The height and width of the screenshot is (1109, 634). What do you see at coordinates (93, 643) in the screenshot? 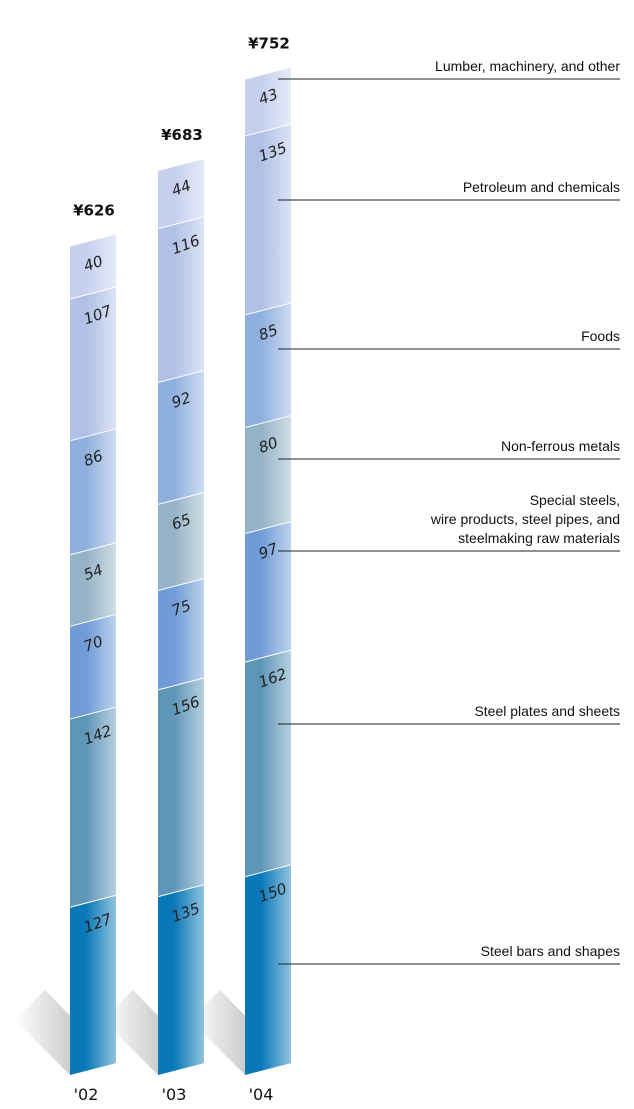
I see `segment-value-label: 70` at bounding box center [93, 643].